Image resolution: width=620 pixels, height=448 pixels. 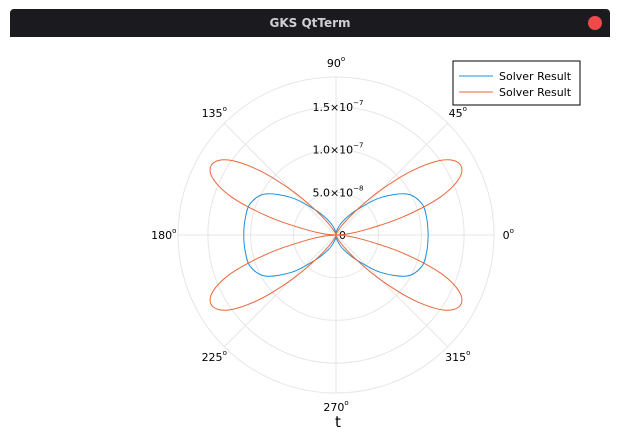 I want to click on theta-tick-label-180: 180o, so click(x=163, y=234).